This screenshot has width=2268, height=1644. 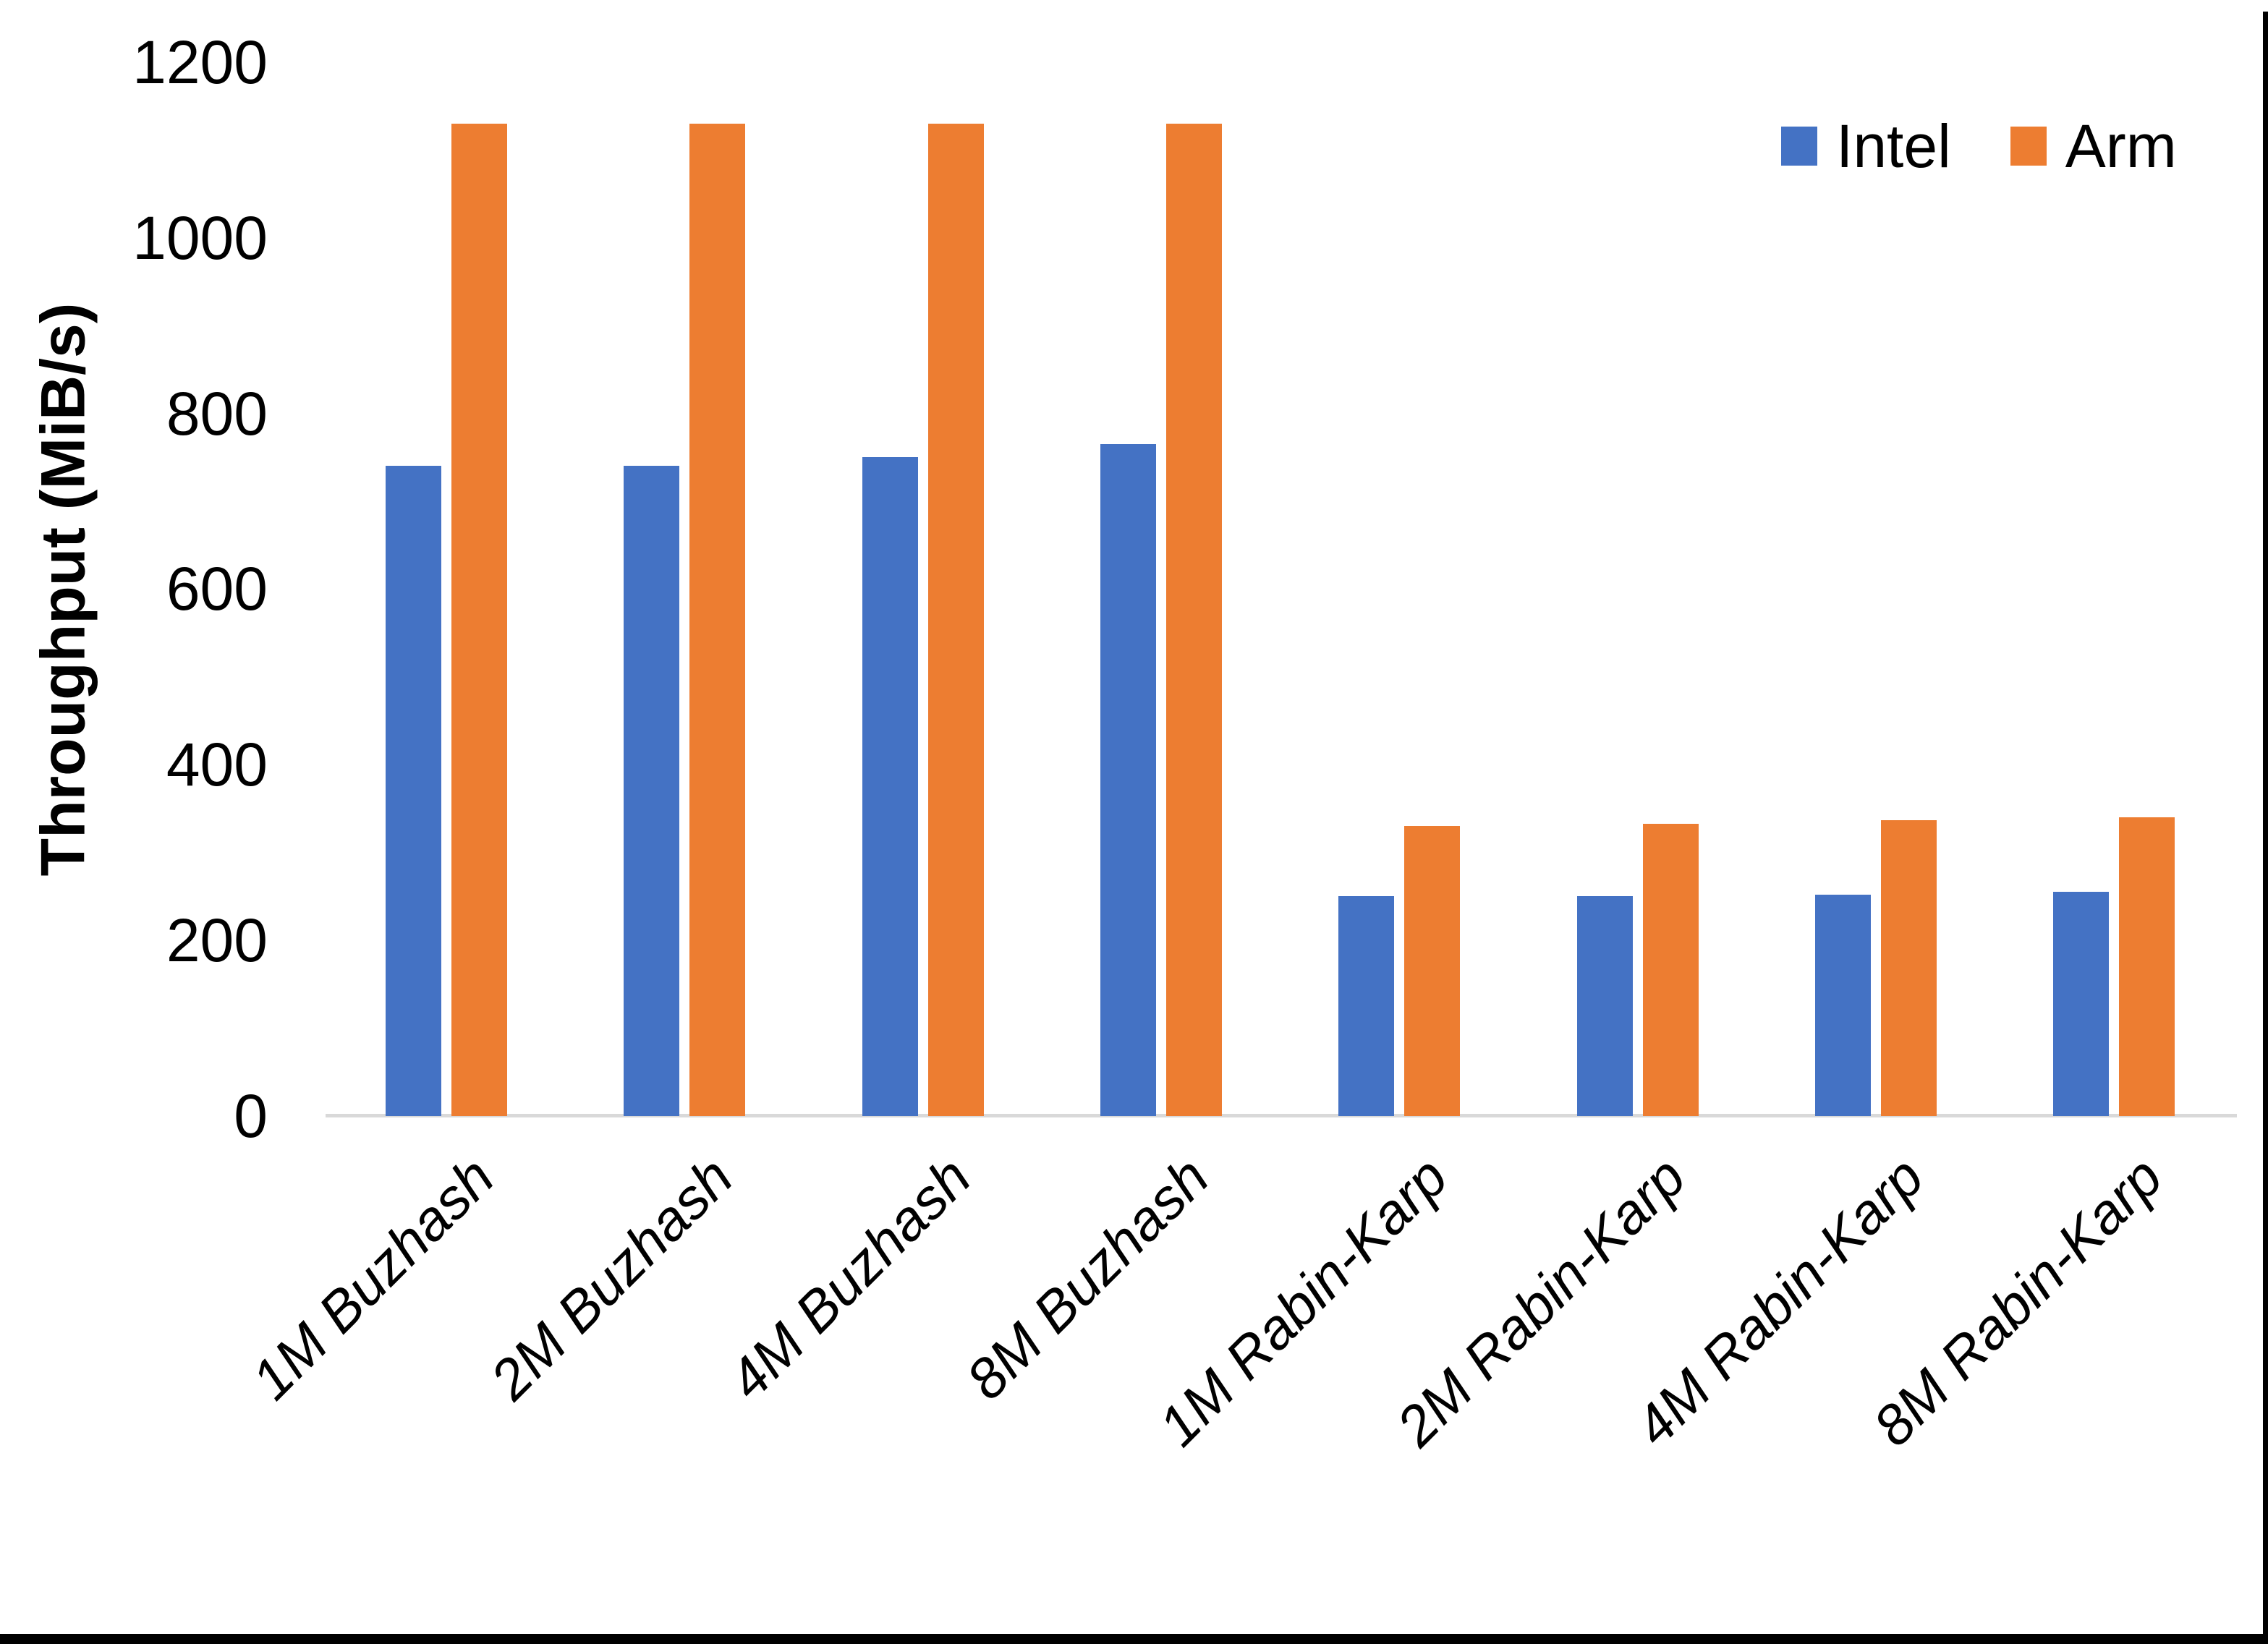 What do you see at coordinates (2028, 146) in the screenshot?
I see `legend-swatch-arm` at bounding box center [2028, 146].